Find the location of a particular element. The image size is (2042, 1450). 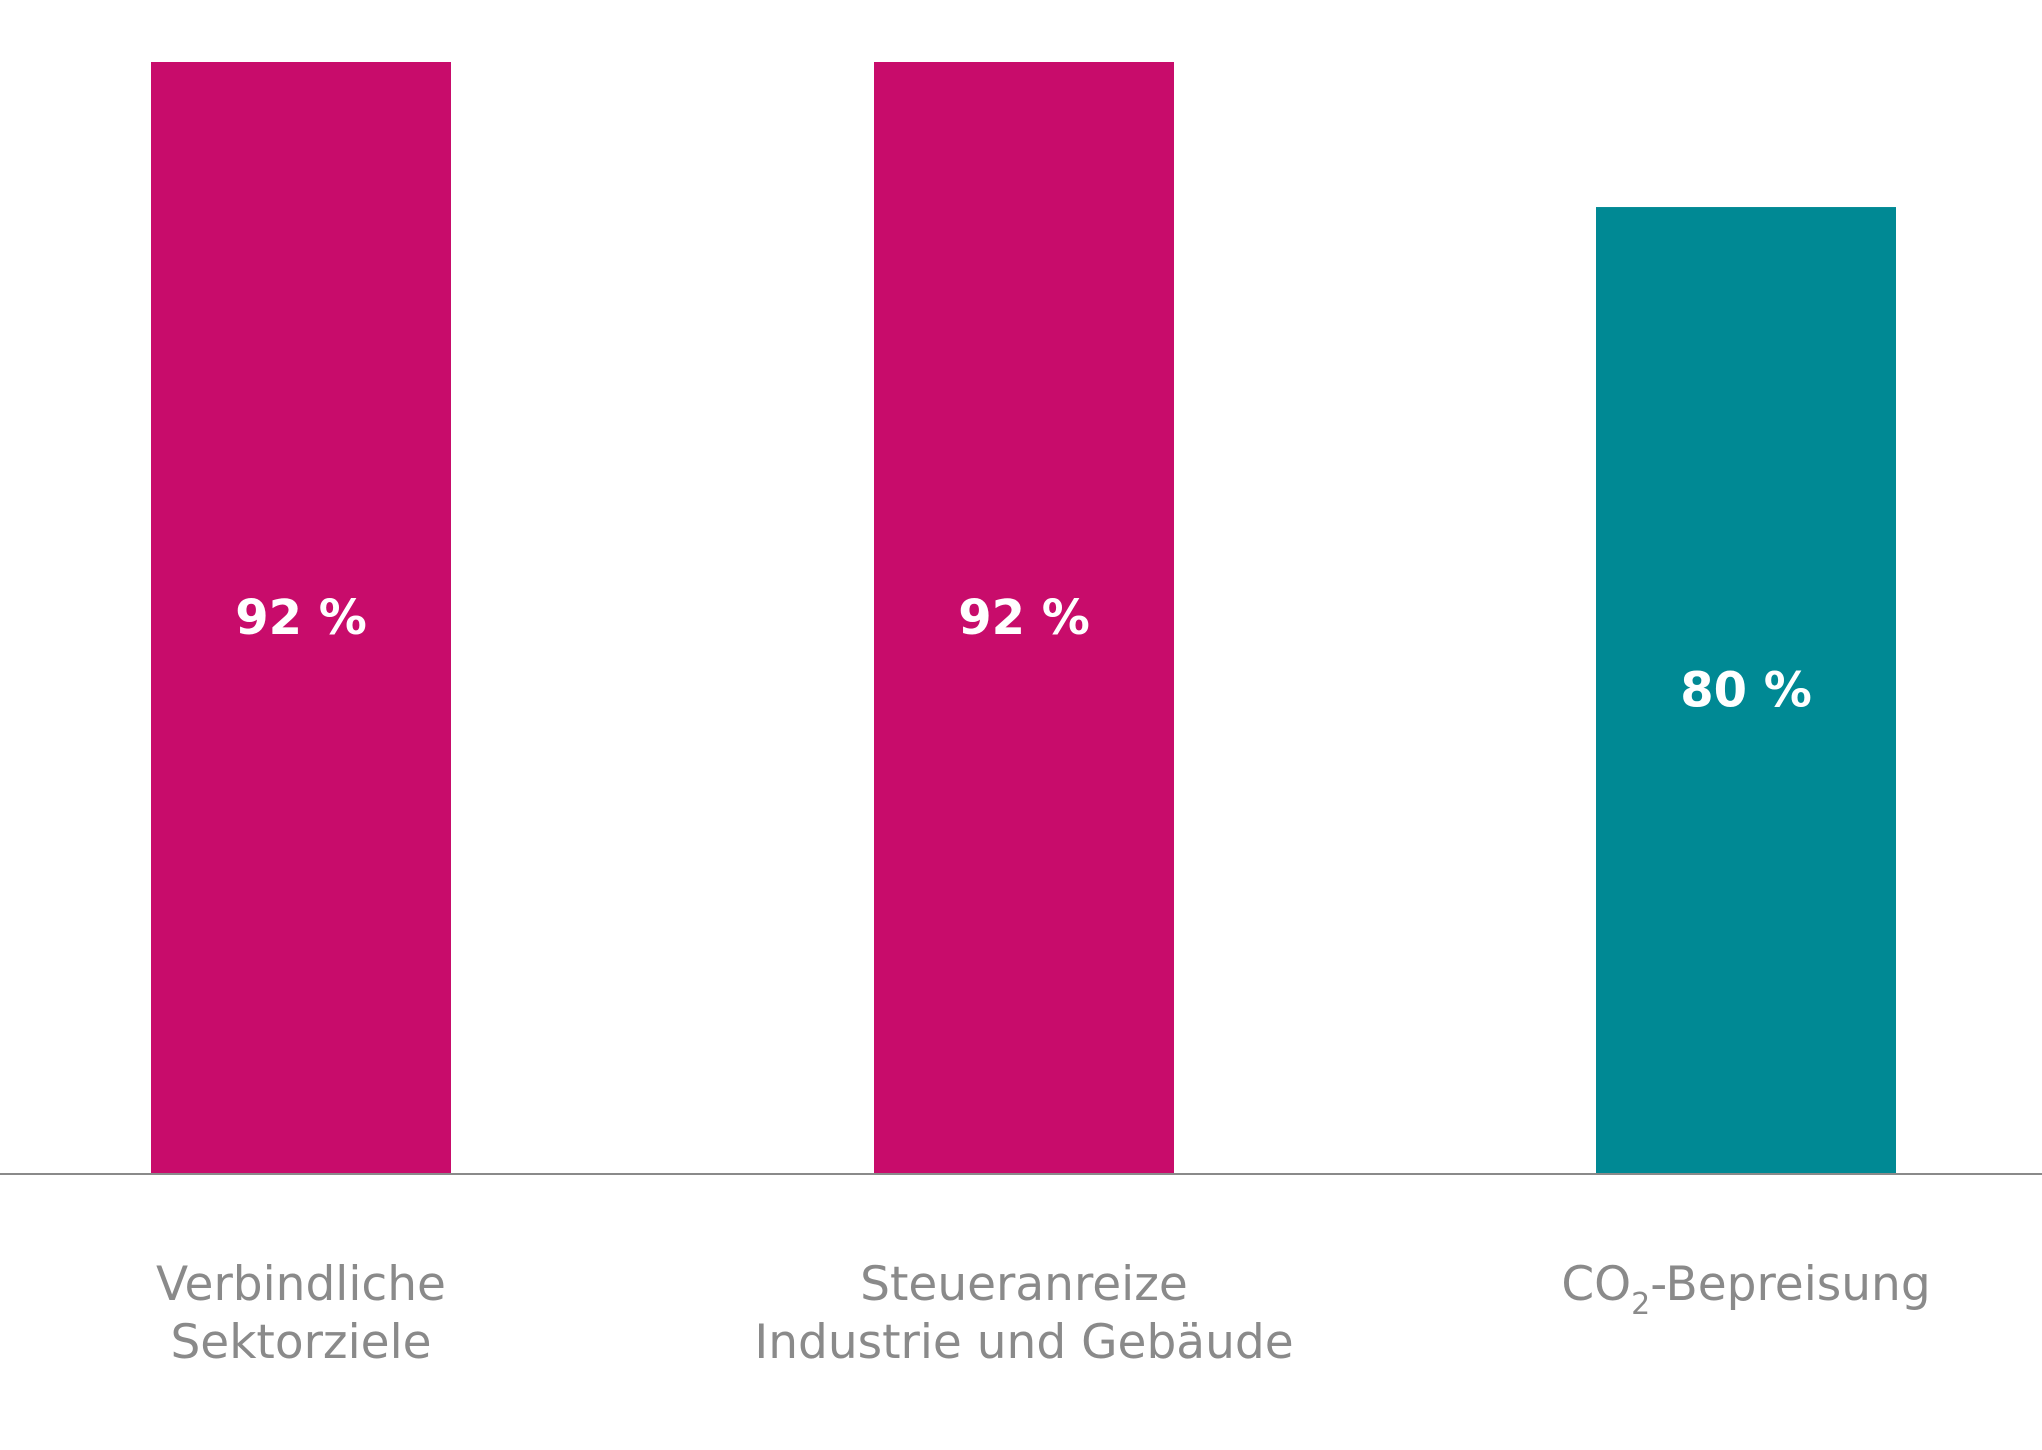

bar-value-label-3: 80 % is located at coordinates (1746, 691).